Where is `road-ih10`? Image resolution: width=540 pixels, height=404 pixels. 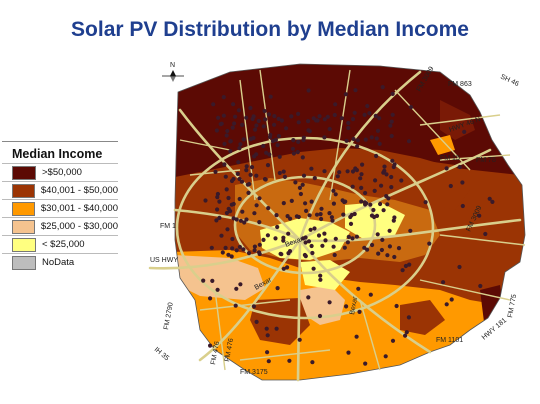
road-ih10 is located at coordinates (347, 225).